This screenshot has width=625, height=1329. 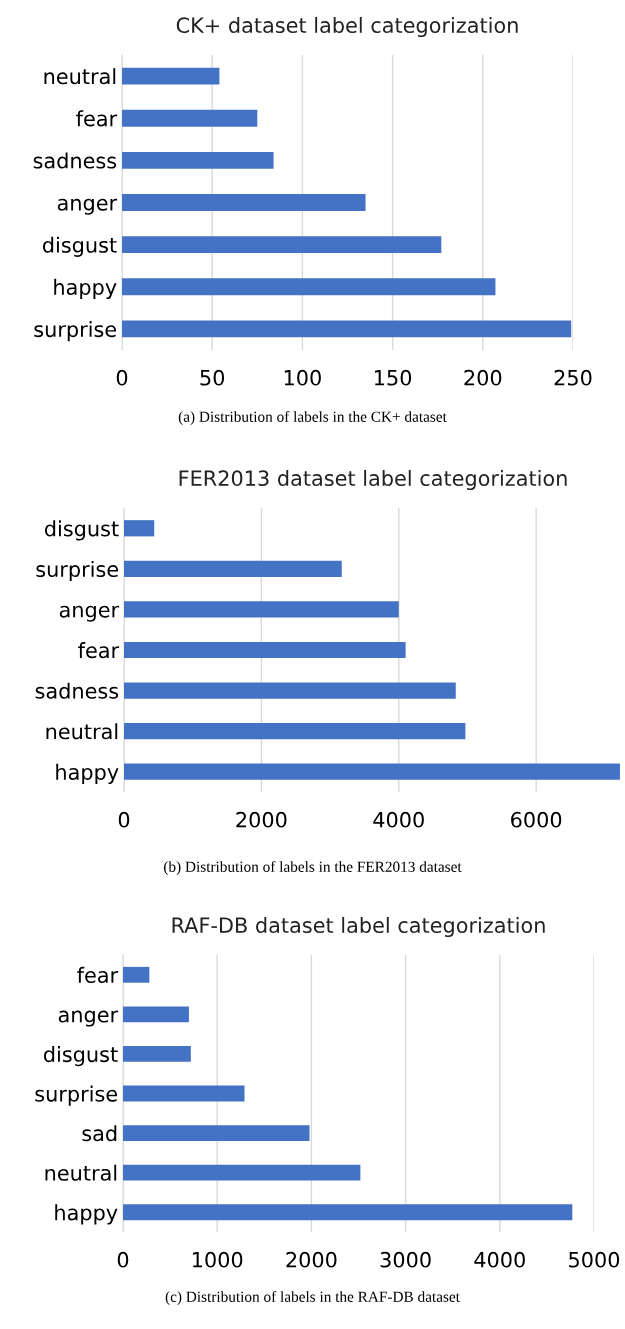 I want to click on x-tick-label: 50, so click(x=212, y=377).